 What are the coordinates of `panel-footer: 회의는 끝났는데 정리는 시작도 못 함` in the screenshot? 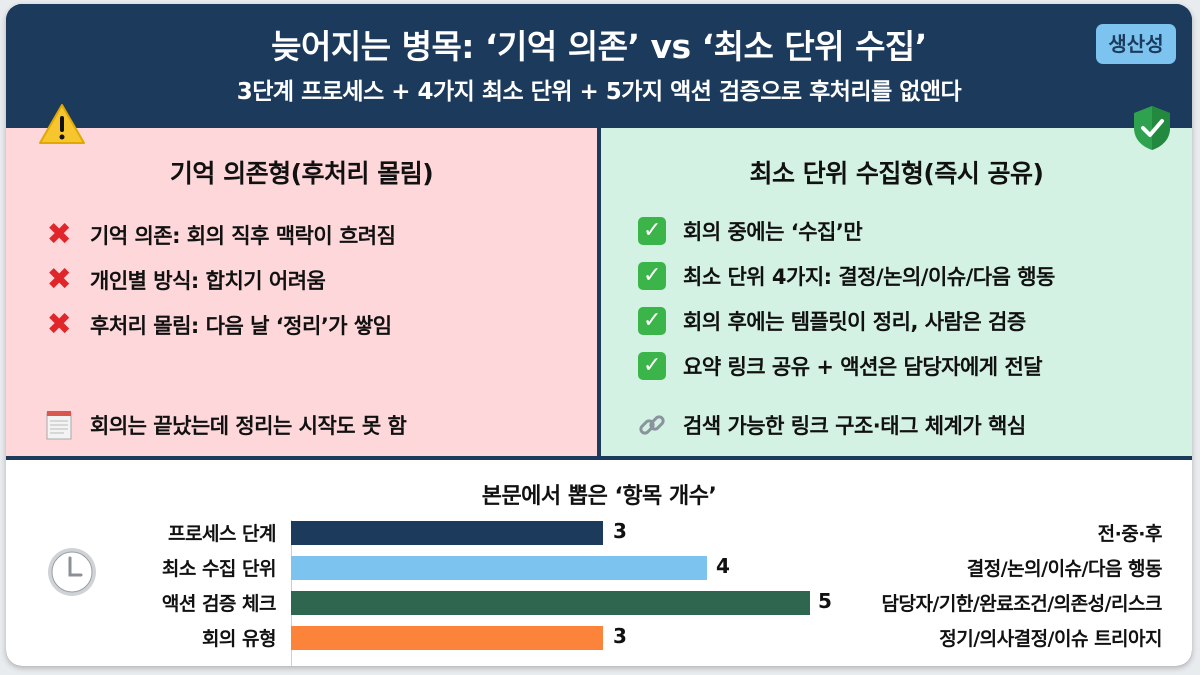 It's located at (225, 425).